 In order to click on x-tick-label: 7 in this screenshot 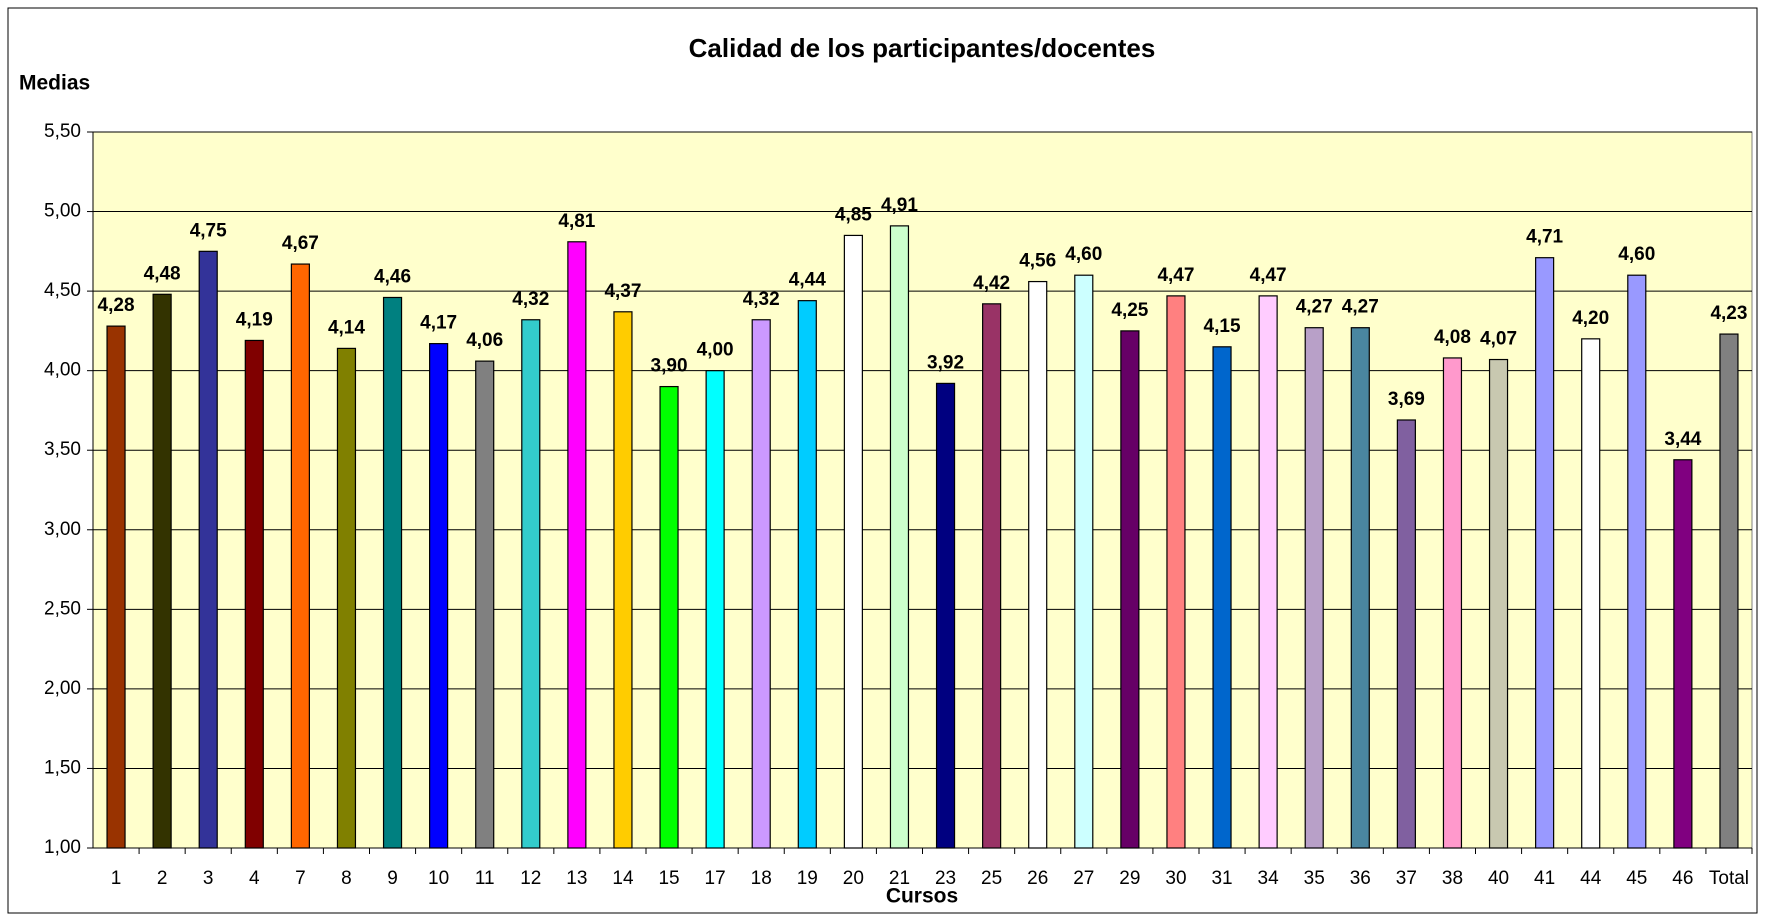, I will do `click(300, 878)`.